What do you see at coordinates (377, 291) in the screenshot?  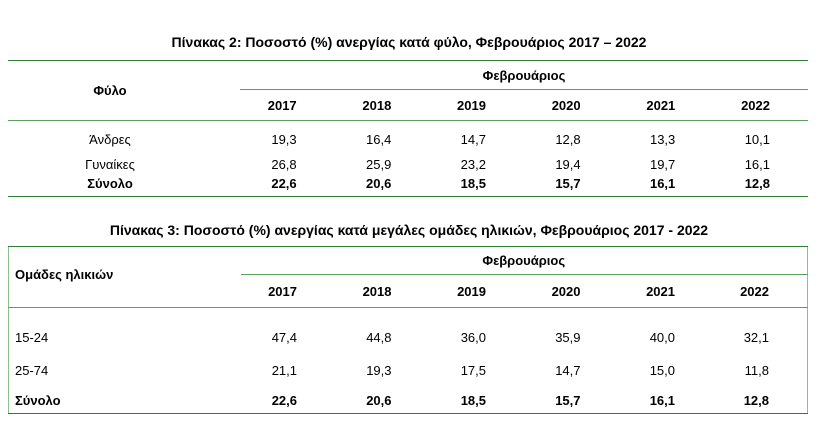 I see `table3-year: 2018` at bounding box center [377, 291].